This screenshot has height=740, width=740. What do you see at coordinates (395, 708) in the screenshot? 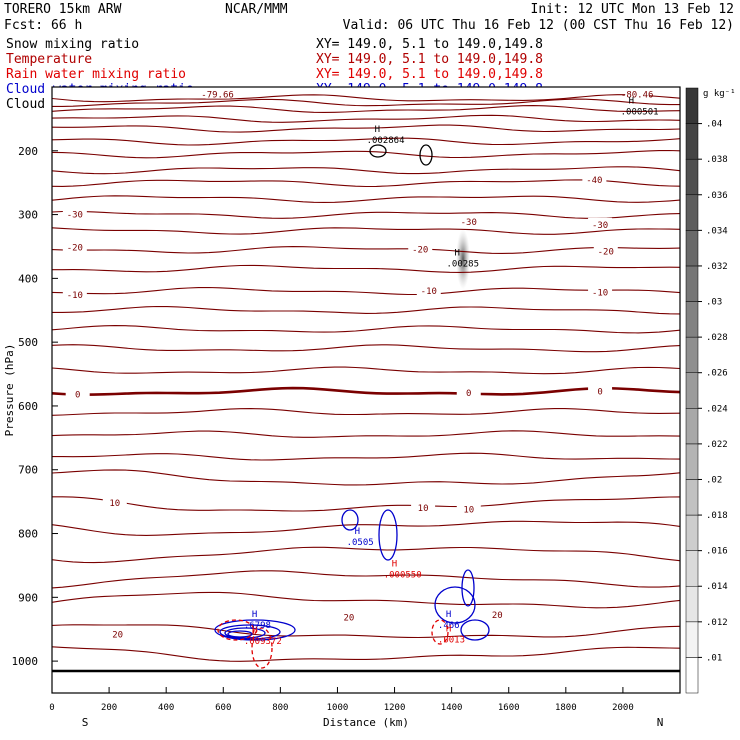
I see `x-tick-label: 1200` at bounding box center [395, 708].